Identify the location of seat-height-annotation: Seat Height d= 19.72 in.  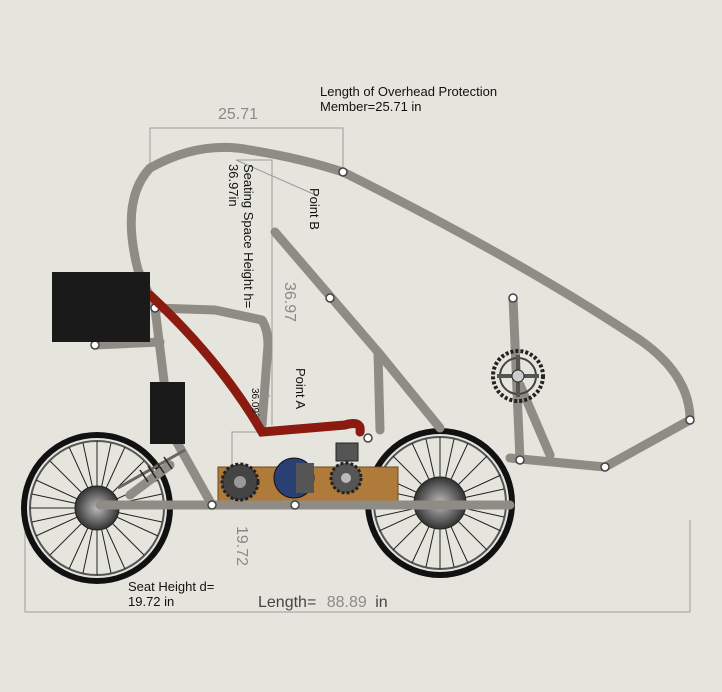
(171, 594).